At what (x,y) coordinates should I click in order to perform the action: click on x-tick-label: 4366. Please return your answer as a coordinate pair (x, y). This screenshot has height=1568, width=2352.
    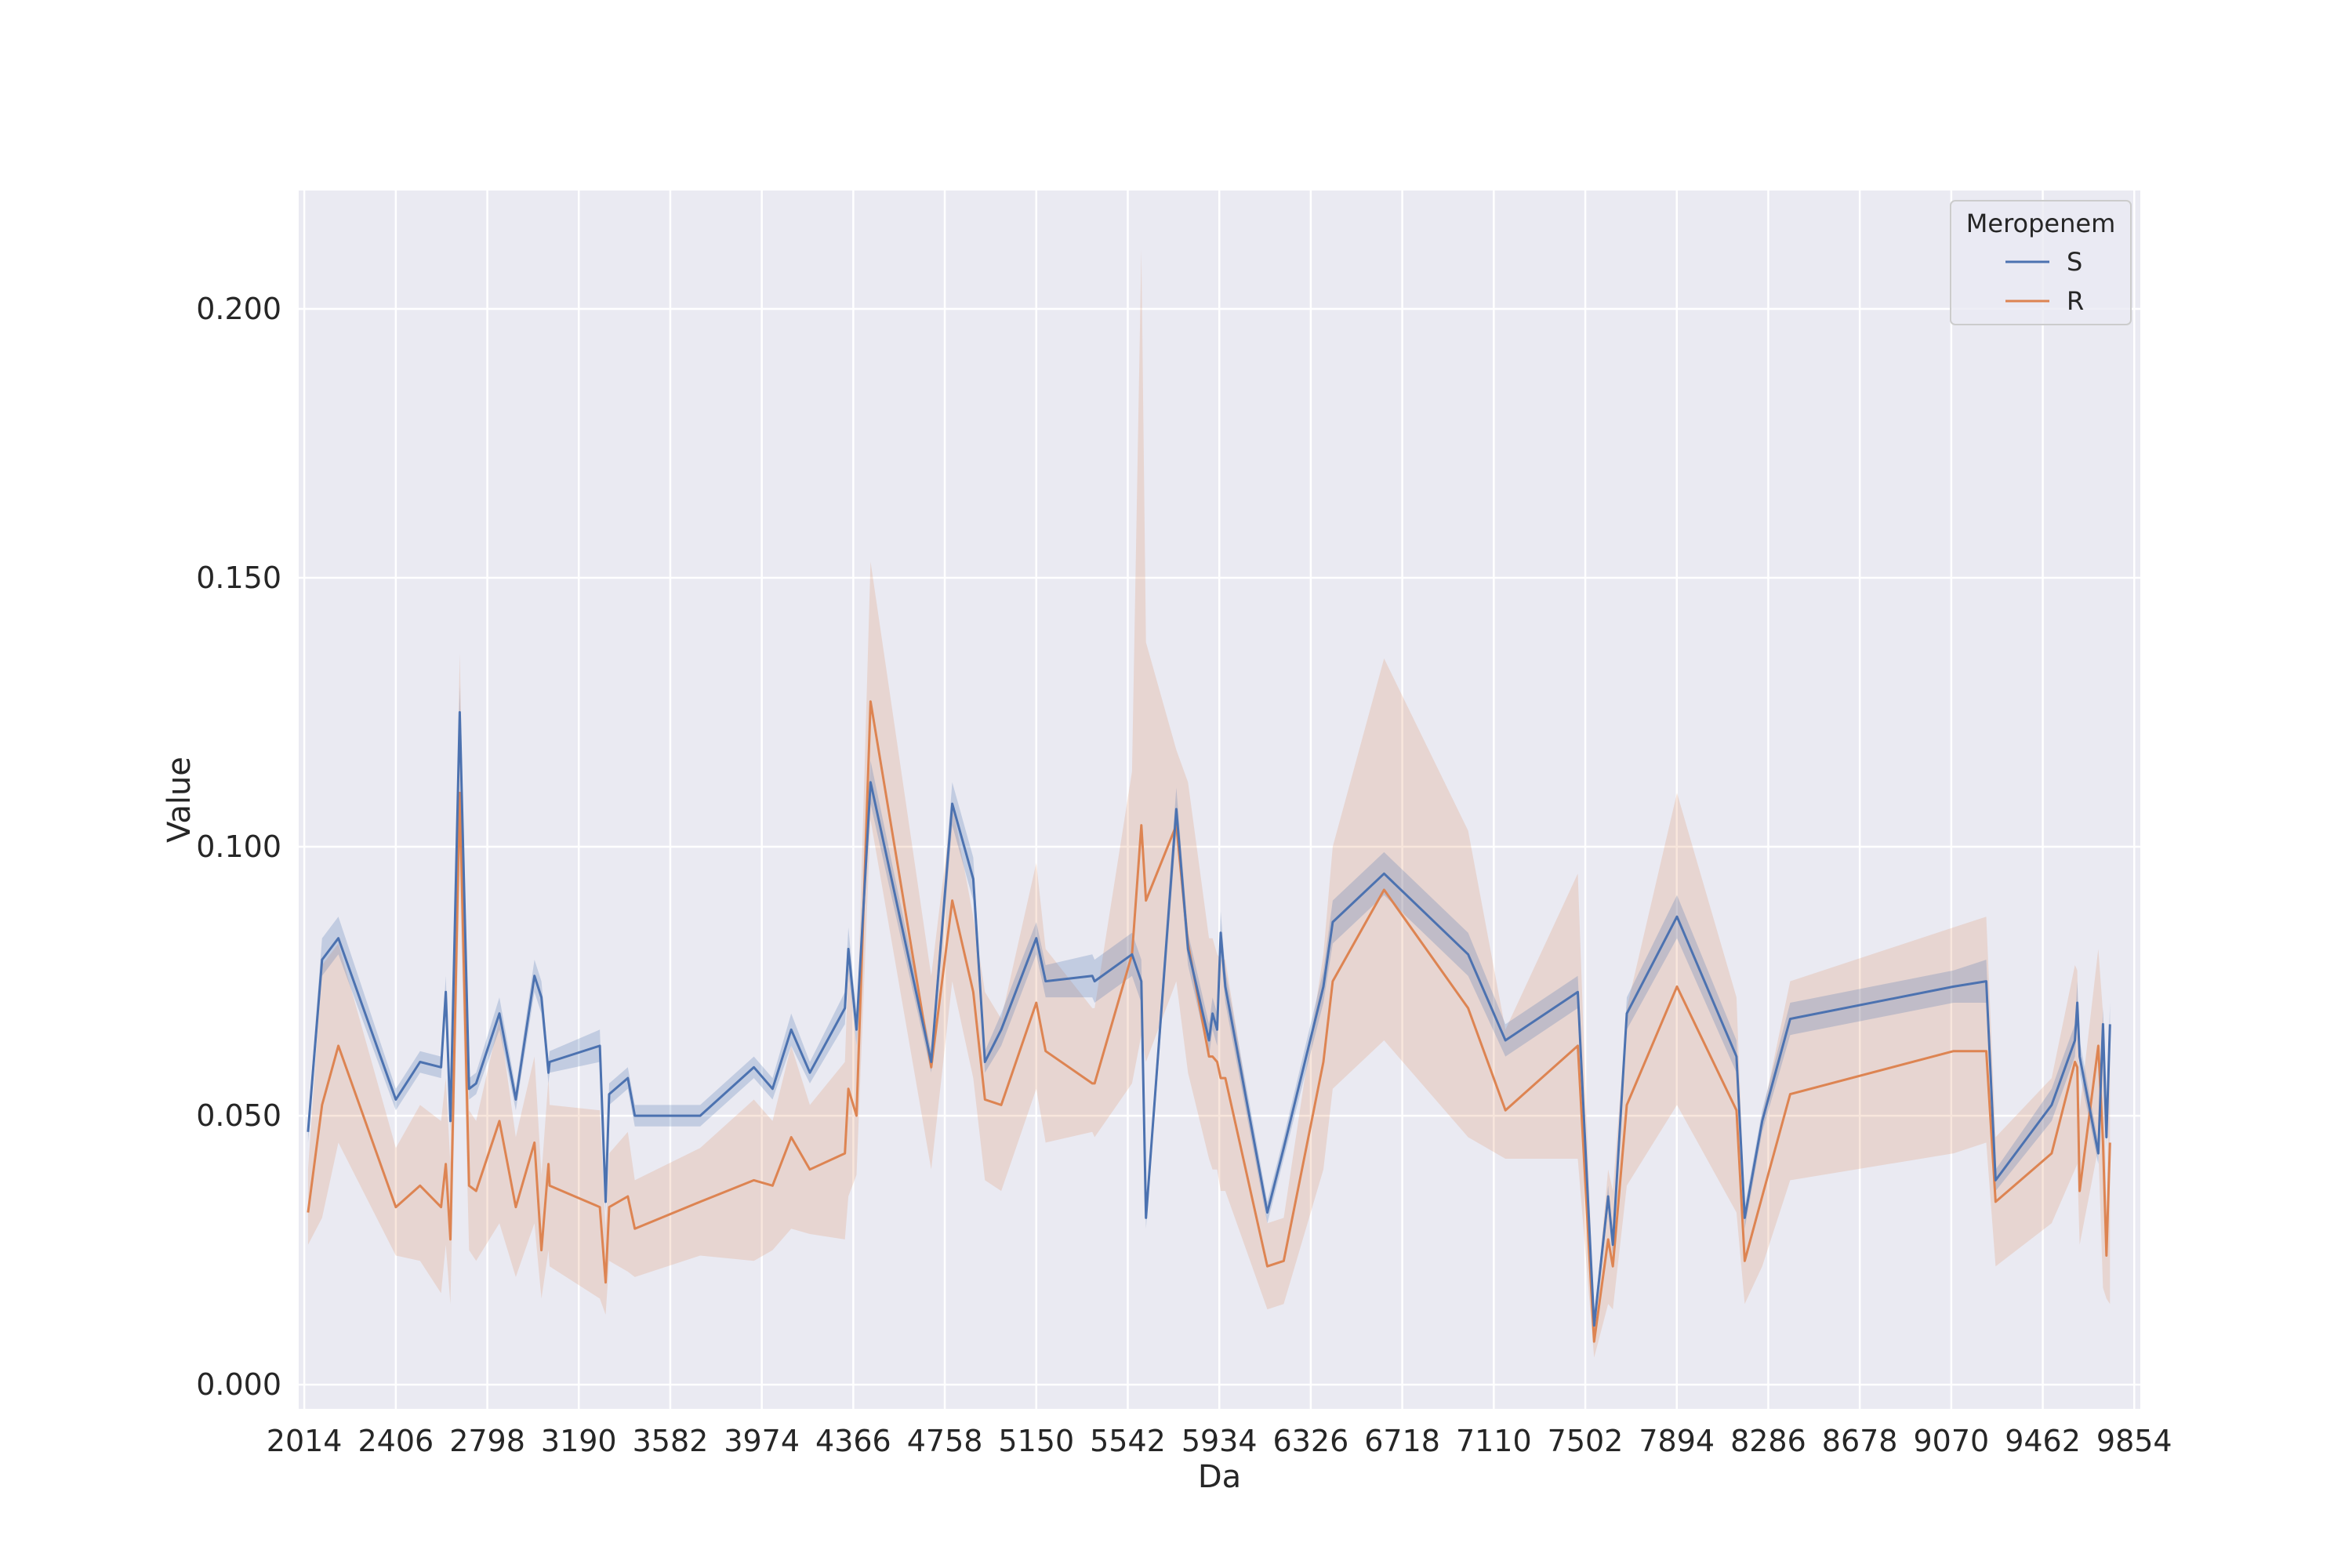
    Looking at the image, I should click on (853, 1441).